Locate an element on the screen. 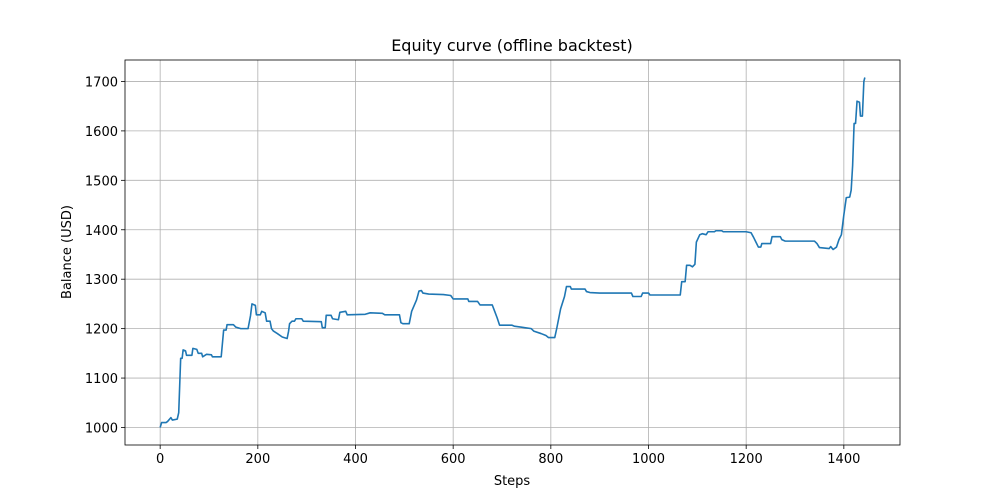 This screenshot has height=500, width=1000. y-tick-label: 1000 is located at coordinates (101, 429).